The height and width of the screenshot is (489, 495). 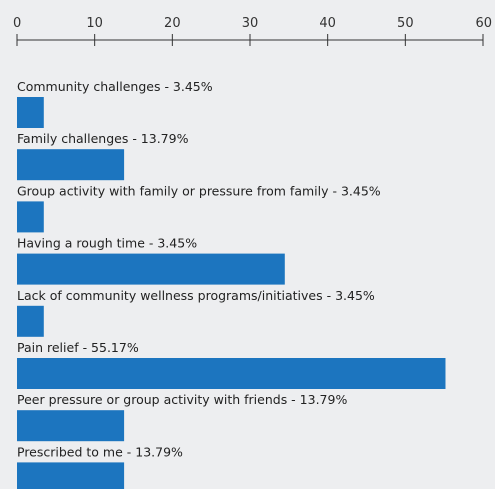 I want to click on category-label: Family challenges - 13.79%, so click(x=103, y=138).